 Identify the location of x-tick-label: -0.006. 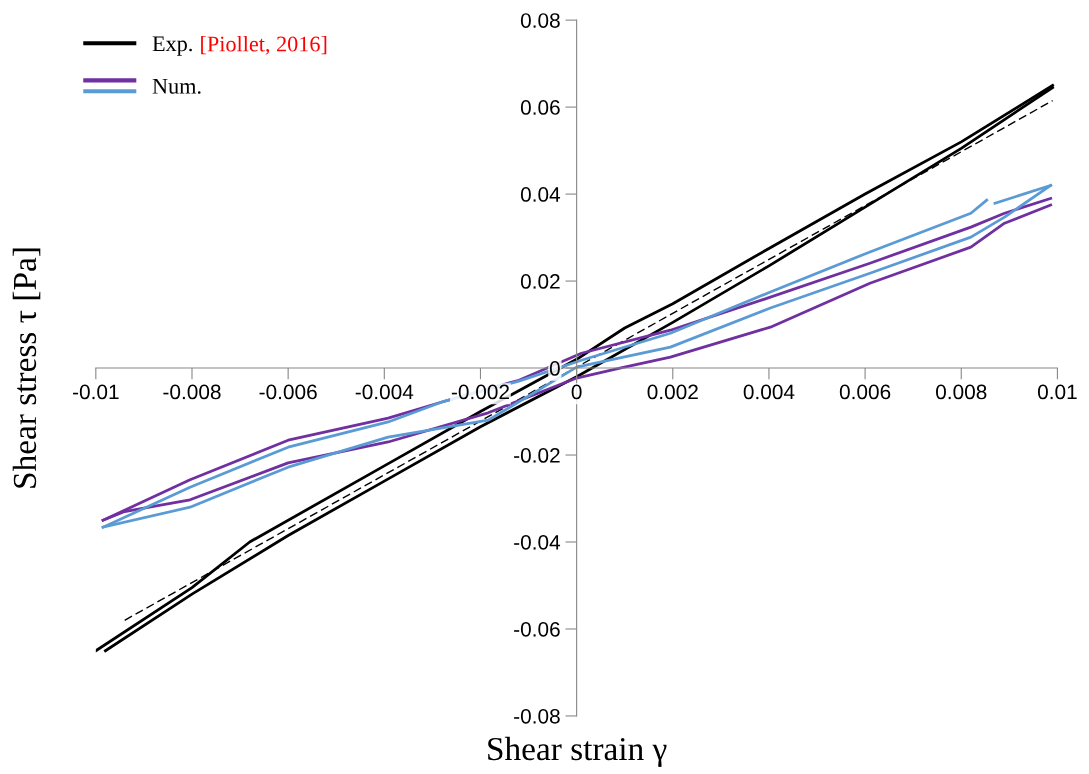
(288, 392).